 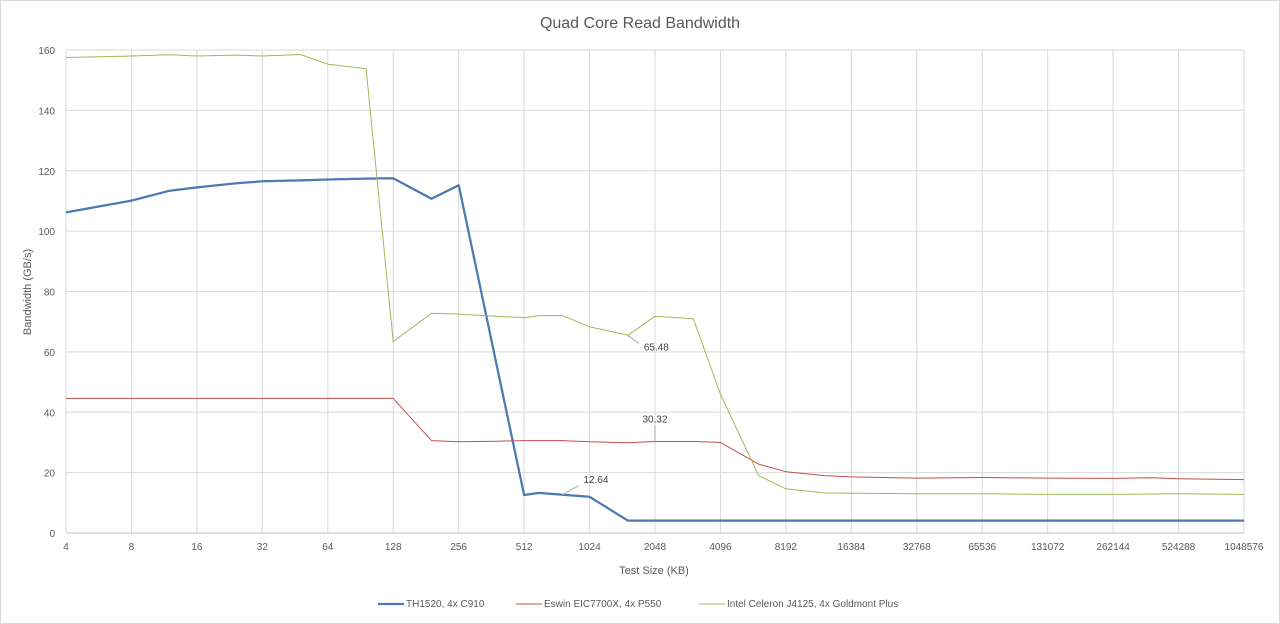 I want to click on y-tick-label: 60, so click(x=50, y=353).